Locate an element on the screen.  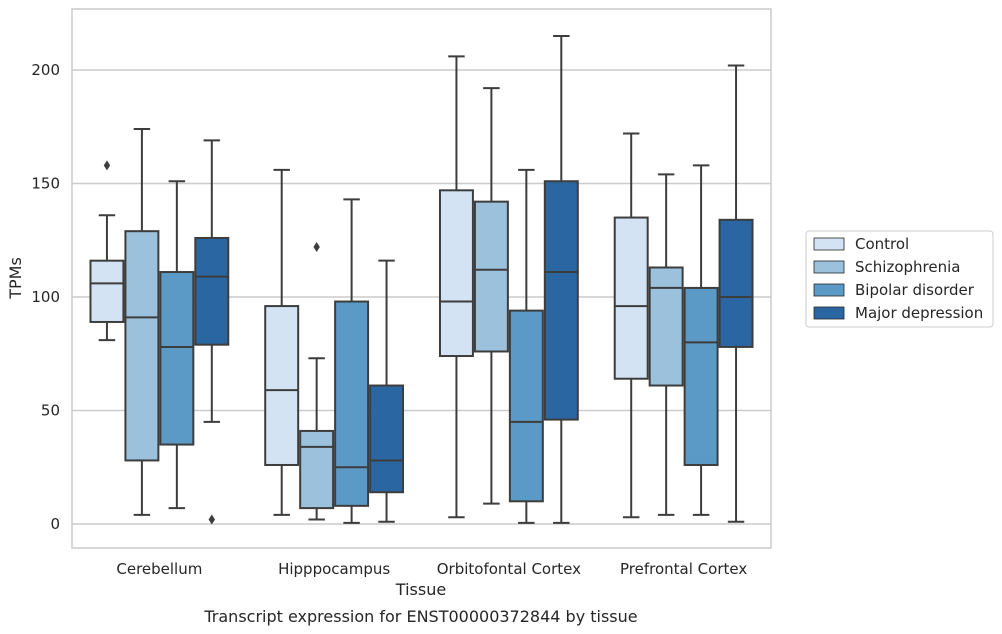
legend-label: Schizophrenia is located at coordinates (907, 267).